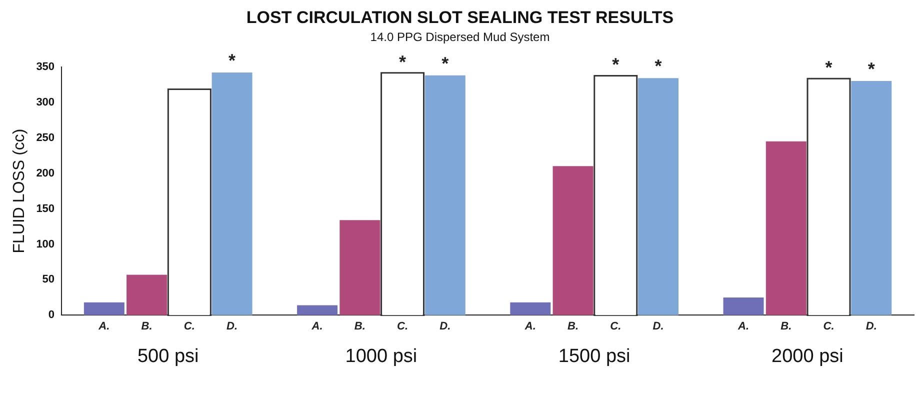 The image size is (922, 402). I want to click on series-label: D., so click(232, 326).